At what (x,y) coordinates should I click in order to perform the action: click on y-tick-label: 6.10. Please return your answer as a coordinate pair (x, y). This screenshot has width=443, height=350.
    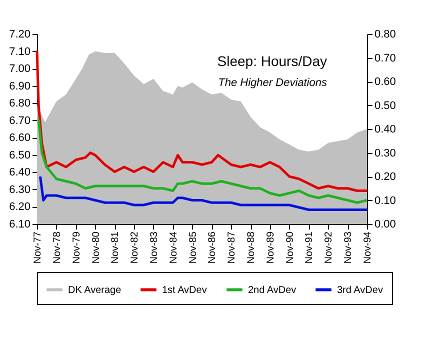
    Looking at the image, I should click on (19, 224).